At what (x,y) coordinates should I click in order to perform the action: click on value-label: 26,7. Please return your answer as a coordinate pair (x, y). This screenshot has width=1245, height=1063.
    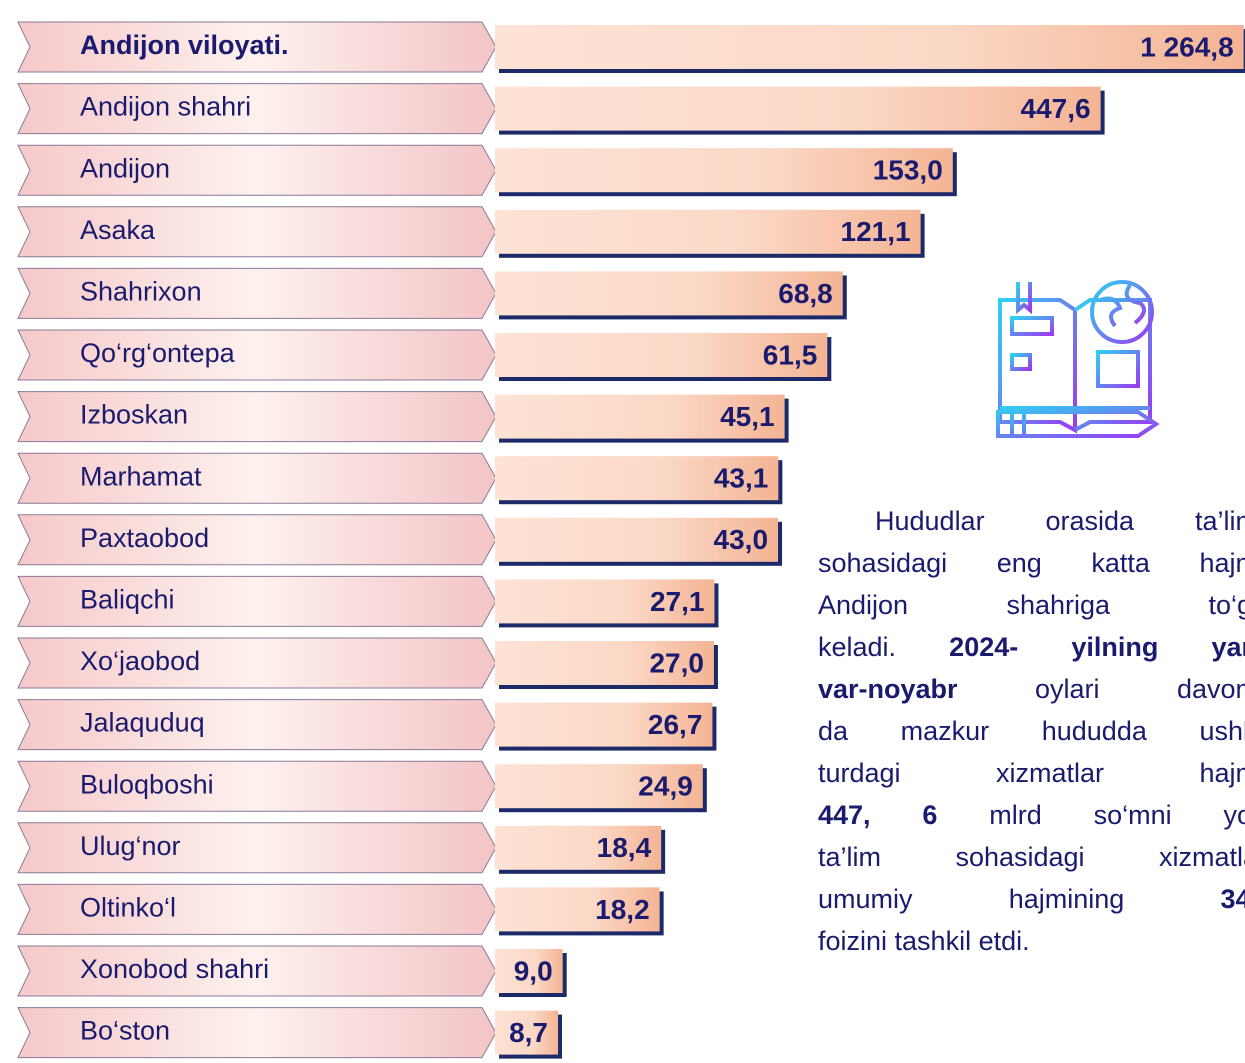
    Looking at the image, I should click on (675, 724).